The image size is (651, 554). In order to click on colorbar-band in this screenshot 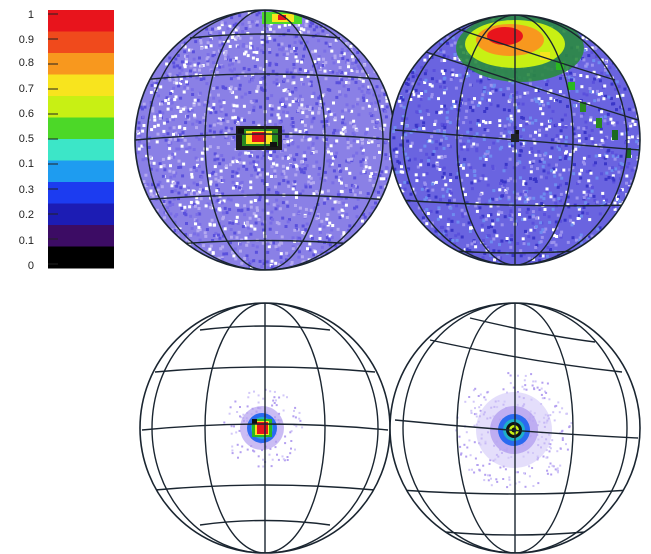, I will do `click(81, 236)`.